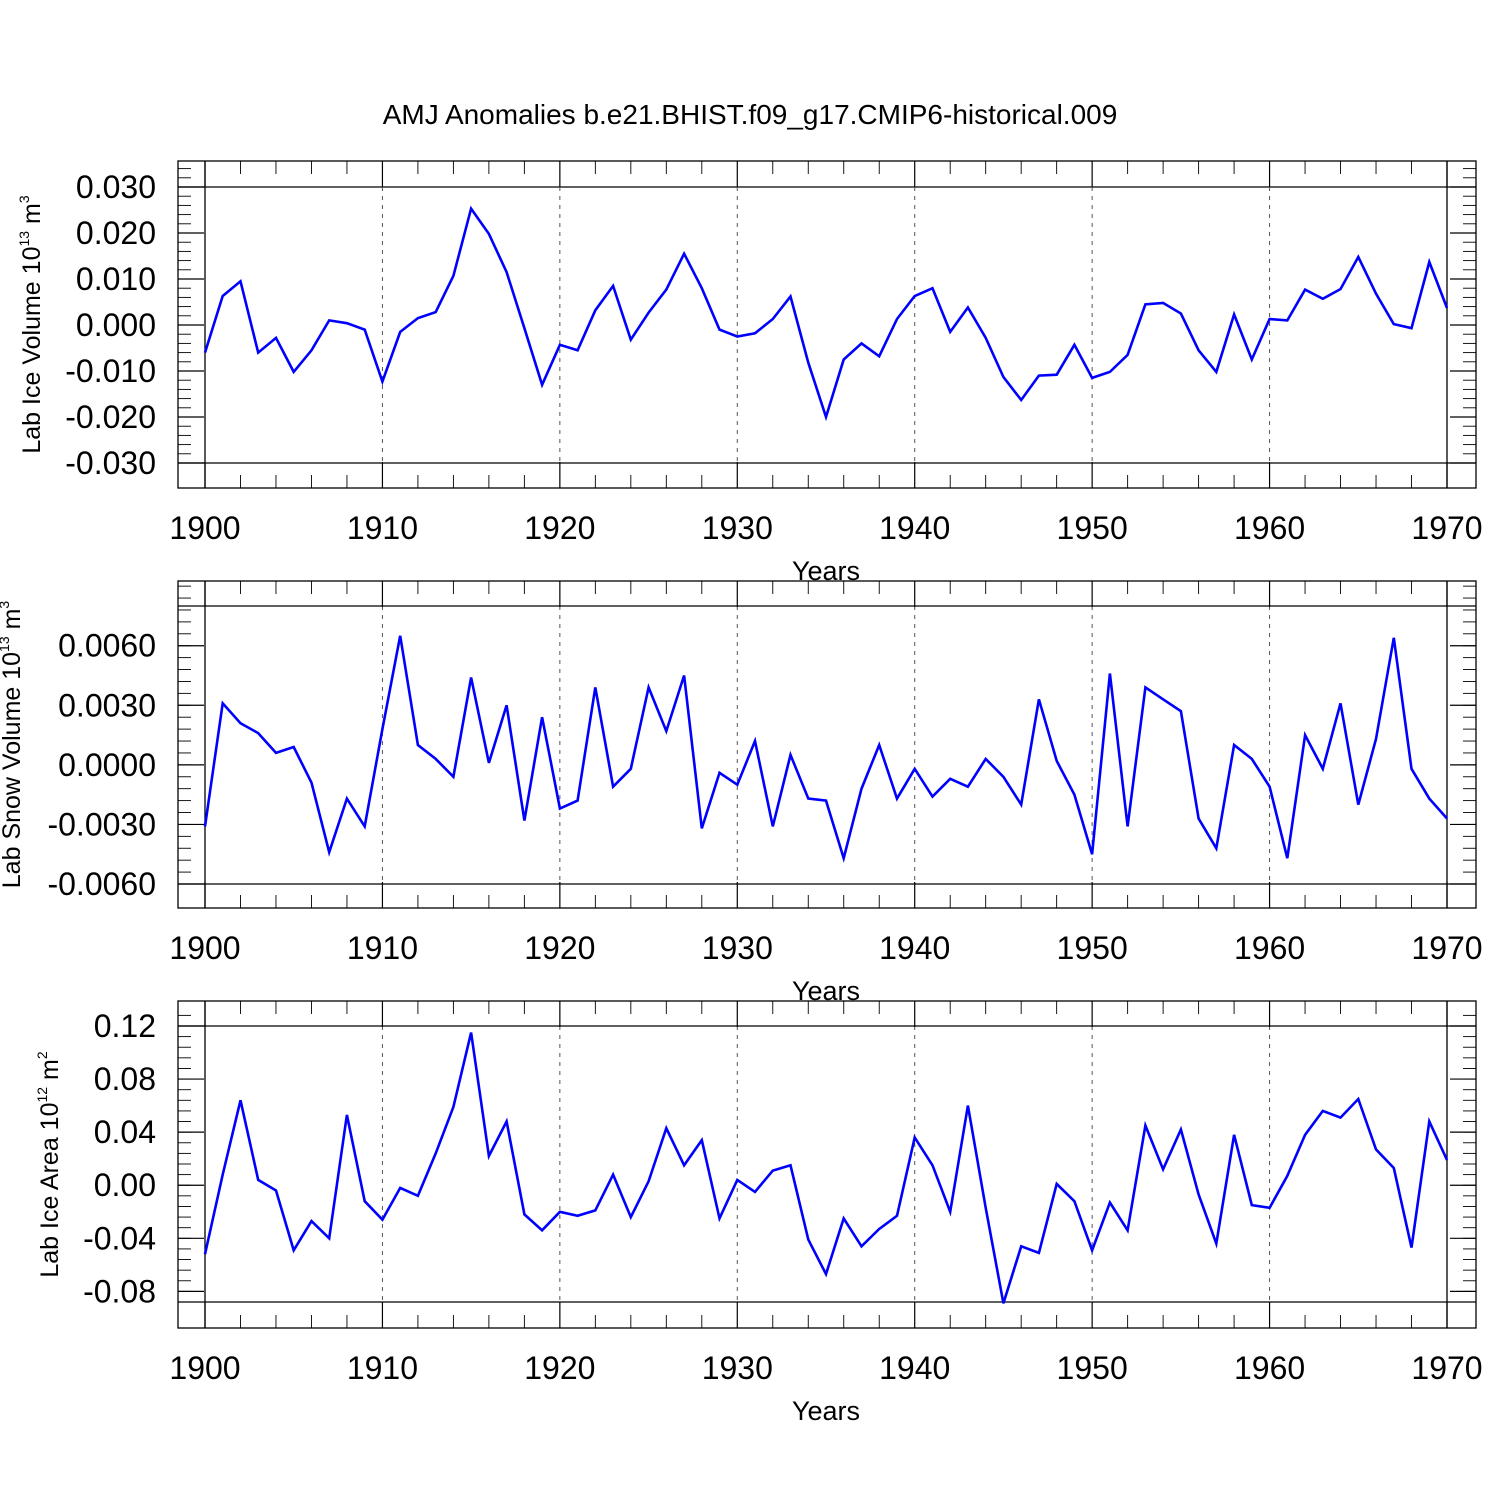  What do you see at coordinates (107, 646) in the screenshot?
I see `y-tick-label: 0.0060` at bounding box center [107, 646].